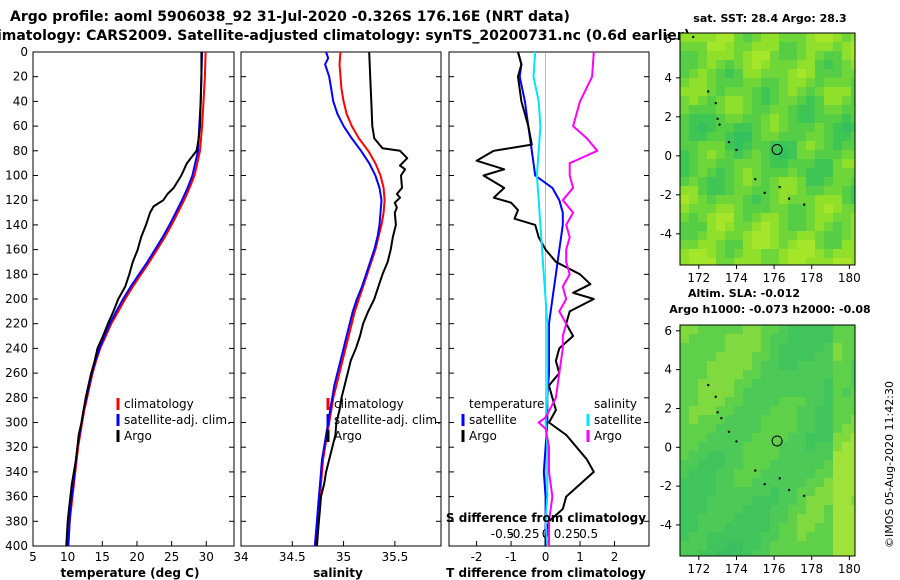 This screenshot has height=580, width=900. Describe the element at coordinates (16, 176) in the screenshot. I see `depth-tick-label: 100` at that location.